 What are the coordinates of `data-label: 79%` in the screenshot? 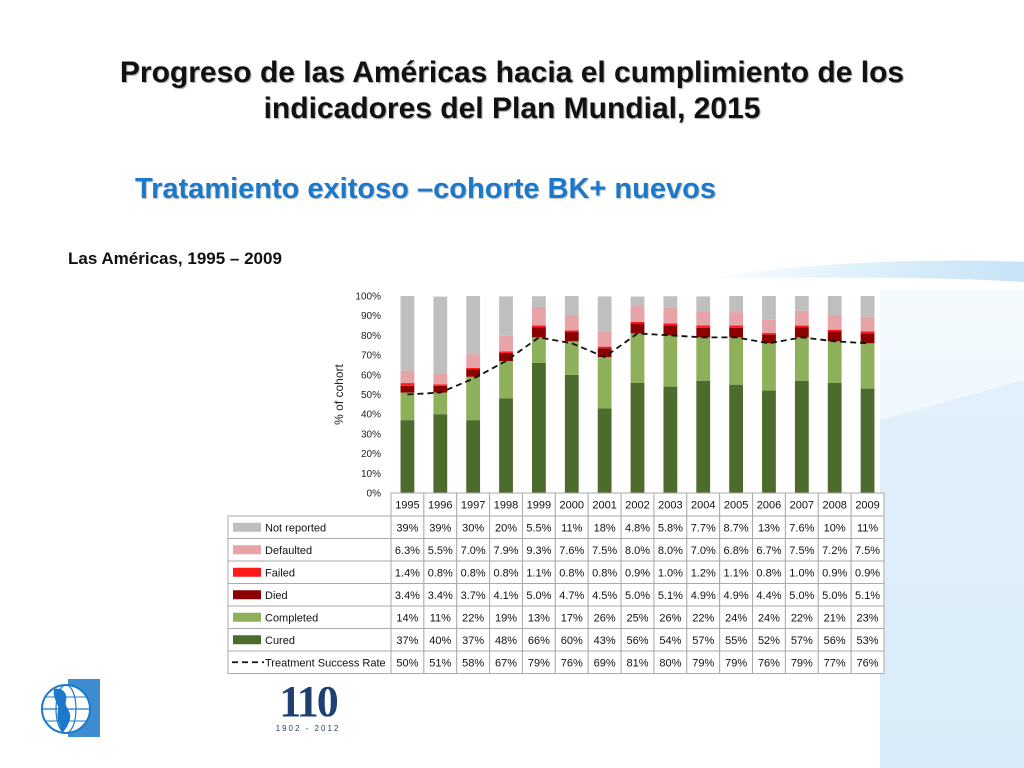 It's located at (802, 663).